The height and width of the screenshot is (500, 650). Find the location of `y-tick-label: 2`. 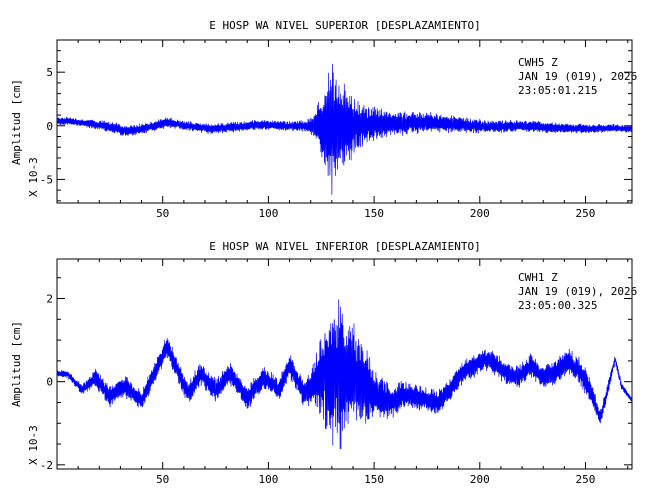

y-tick-label: 2 is located at coordinates (49, 299).